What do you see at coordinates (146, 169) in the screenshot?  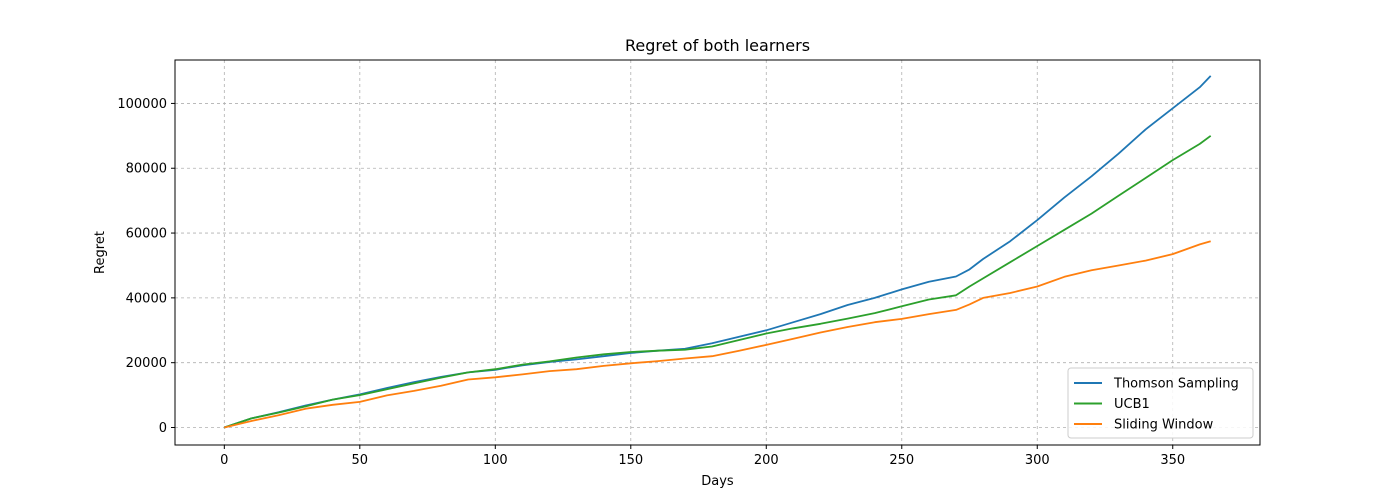 I see `y-tick-label: 80000` at bounding box center [146, 169].